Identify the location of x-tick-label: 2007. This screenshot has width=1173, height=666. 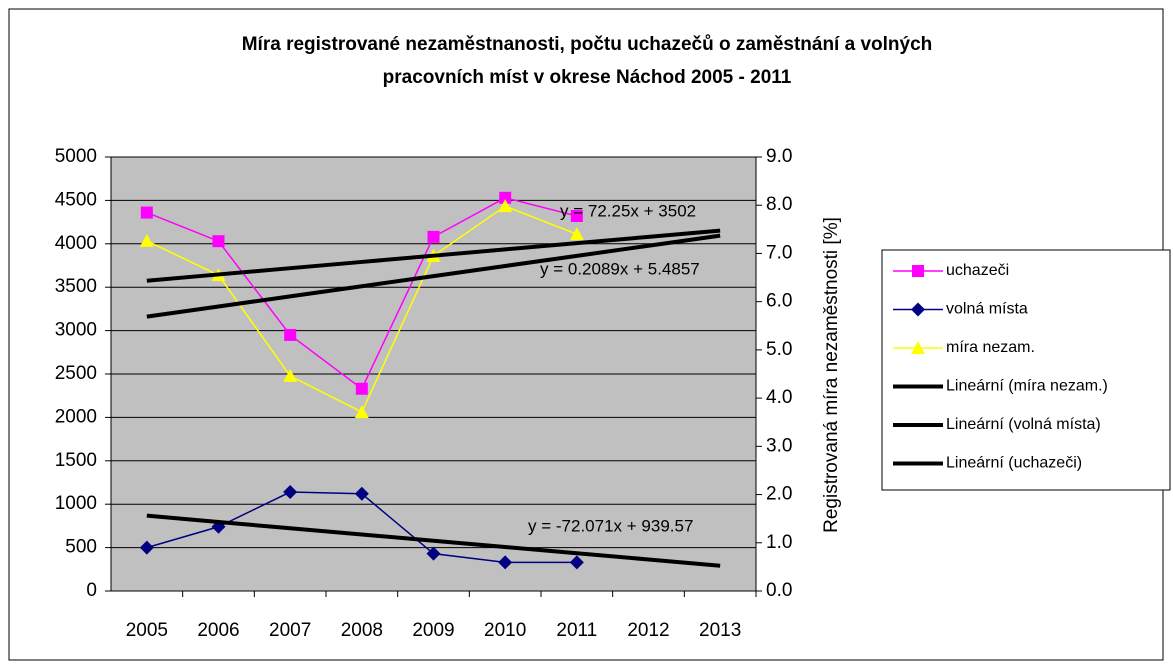
(290, 630).